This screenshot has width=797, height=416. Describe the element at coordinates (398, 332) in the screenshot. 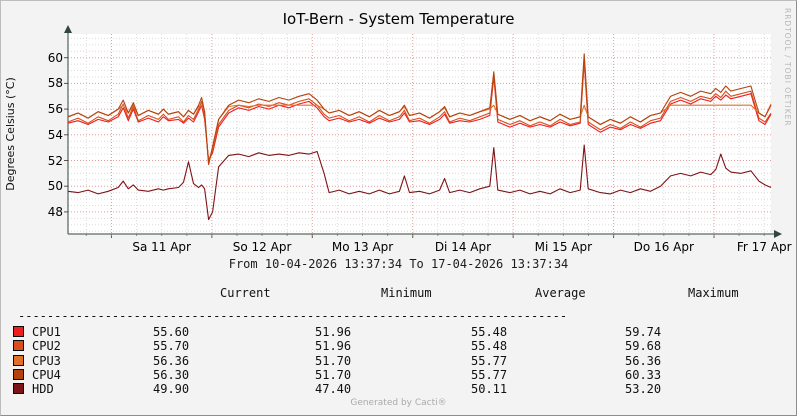

I see `legend-row-cpu1: CPU1 55.60 51.96 55.48 59.74` at that location.